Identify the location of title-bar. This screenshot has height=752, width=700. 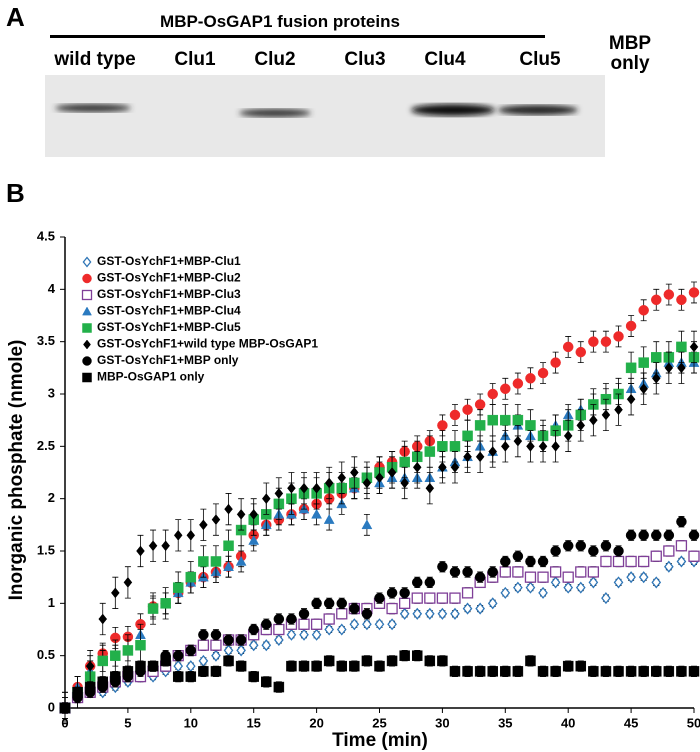
(297, 36).